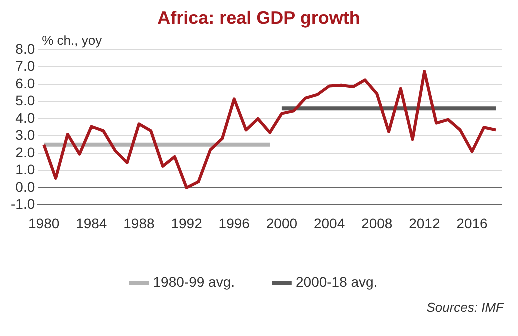  I want to click on chart-title: Africa: real GDP growth, so click(259, 19).